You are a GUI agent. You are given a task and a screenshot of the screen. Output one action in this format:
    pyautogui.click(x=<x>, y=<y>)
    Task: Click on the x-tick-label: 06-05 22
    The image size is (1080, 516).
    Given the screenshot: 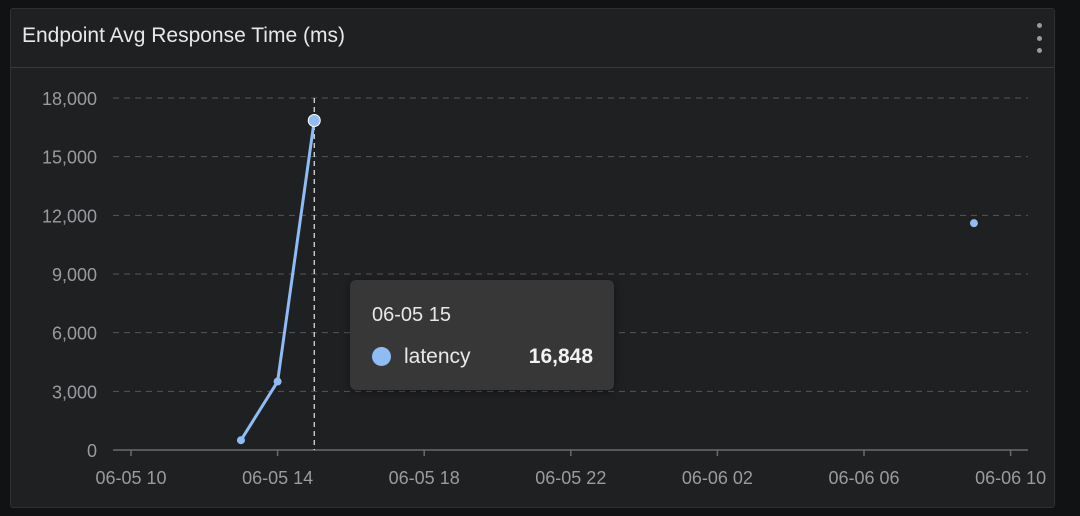 What is the action you would take?
    pyautogui.click(x=570, y=478)
    